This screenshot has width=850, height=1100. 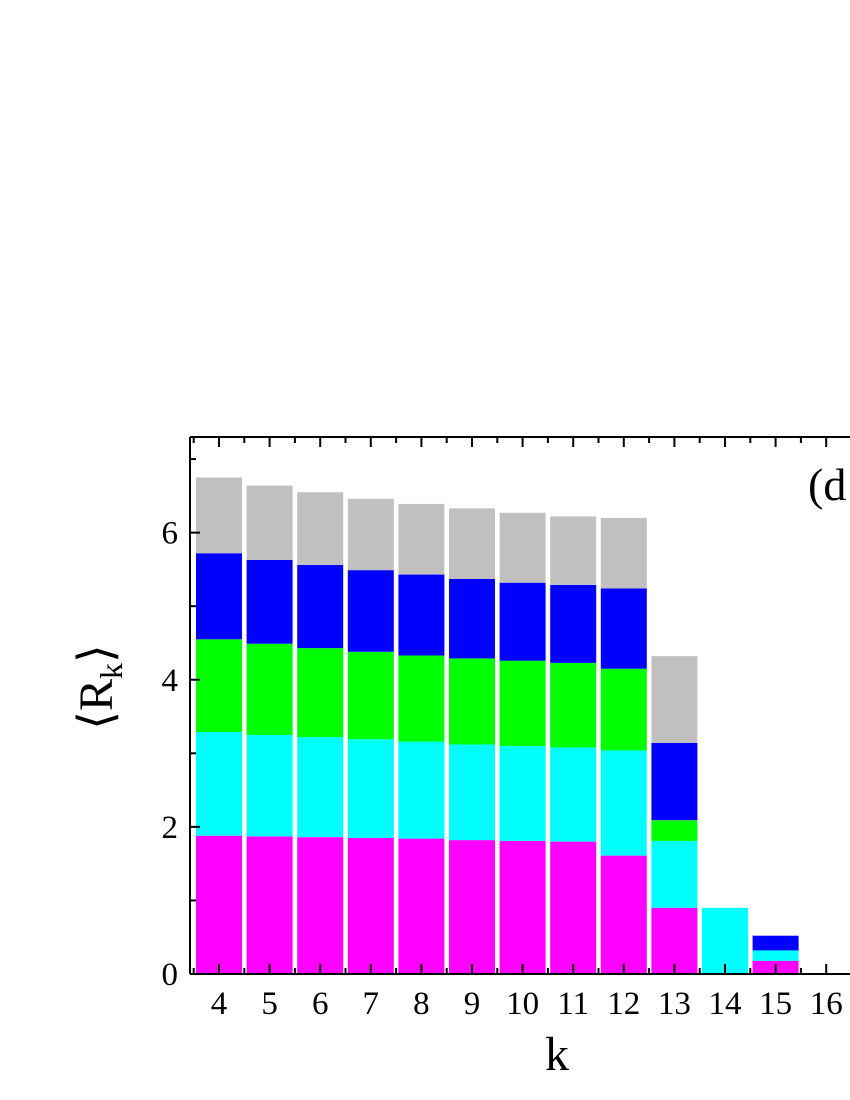 What do you see at coordinates (826, 1004) in the screenshot?
I see `x-tick-label-16: 16` at bounding box center [826, 1004].